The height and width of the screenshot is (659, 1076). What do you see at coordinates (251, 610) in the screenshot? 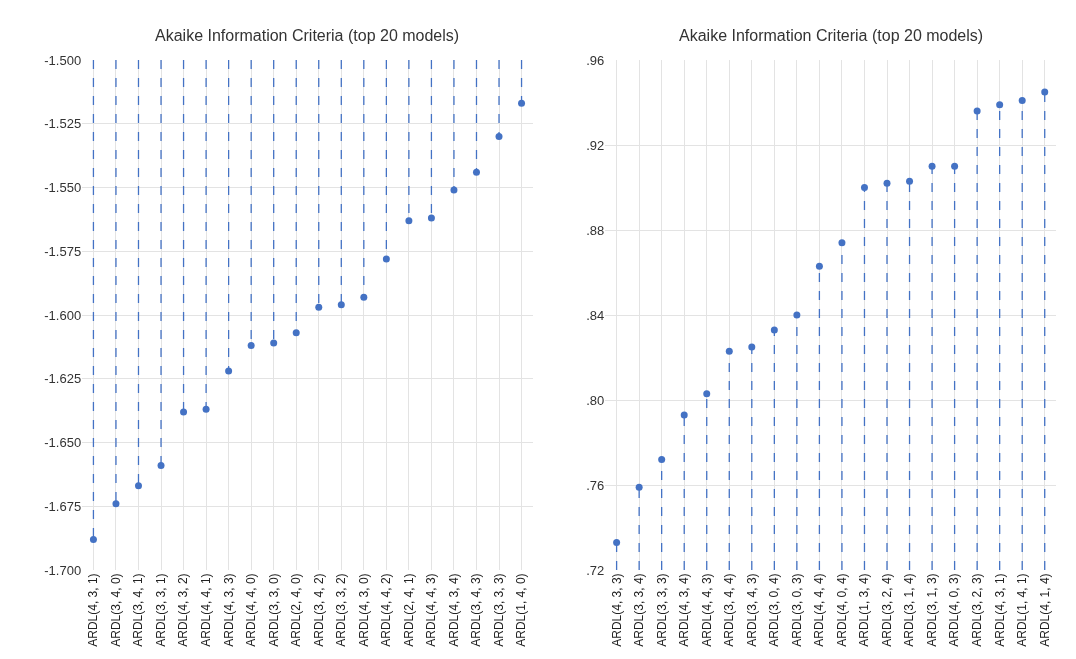
I see `x-tick-label: ARDL(4, 4, 0)` at bounding box center [251, 610].